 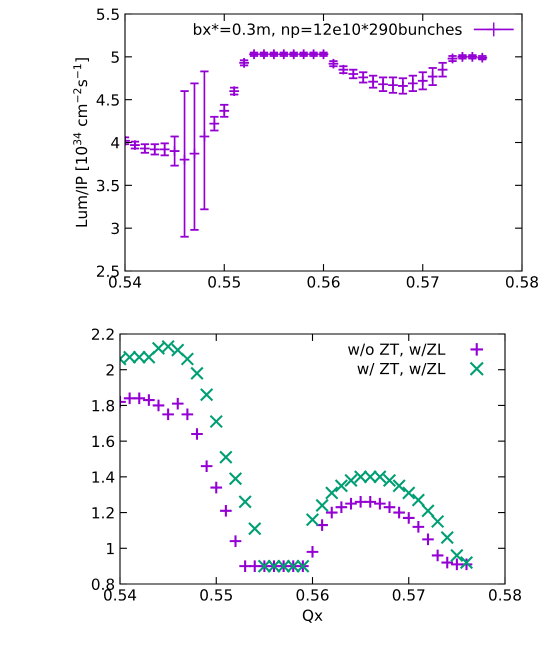 I want to click on y-tick-label: 1, so click(x=110, y=548).